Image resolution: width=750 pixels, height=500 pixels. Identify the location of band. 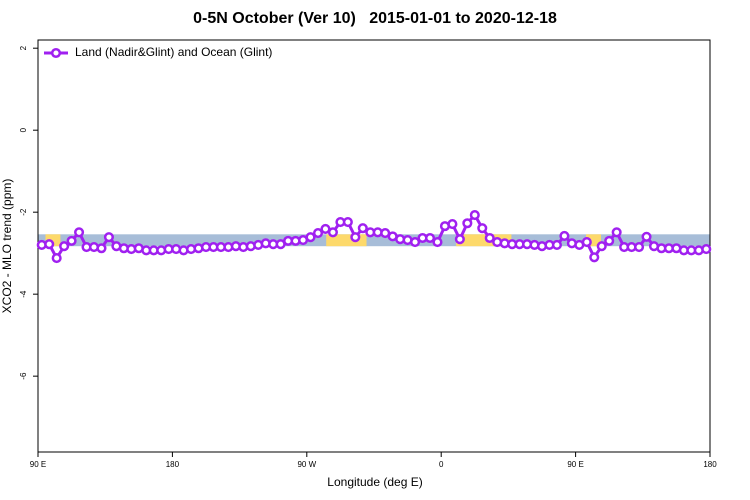
(374, 240).